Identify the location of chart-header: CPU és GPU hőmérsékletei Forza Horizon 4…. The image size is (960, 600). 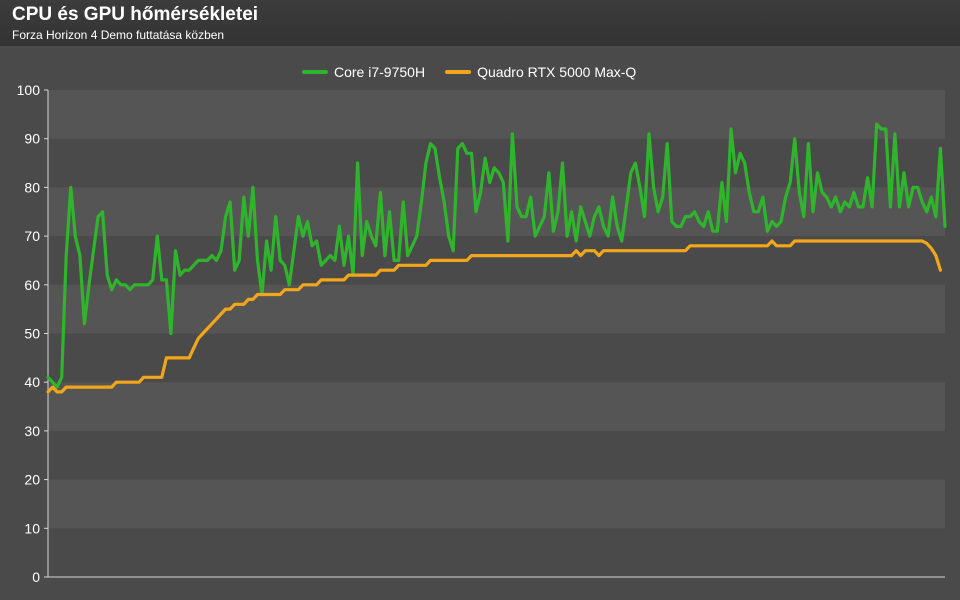
(480, 23).